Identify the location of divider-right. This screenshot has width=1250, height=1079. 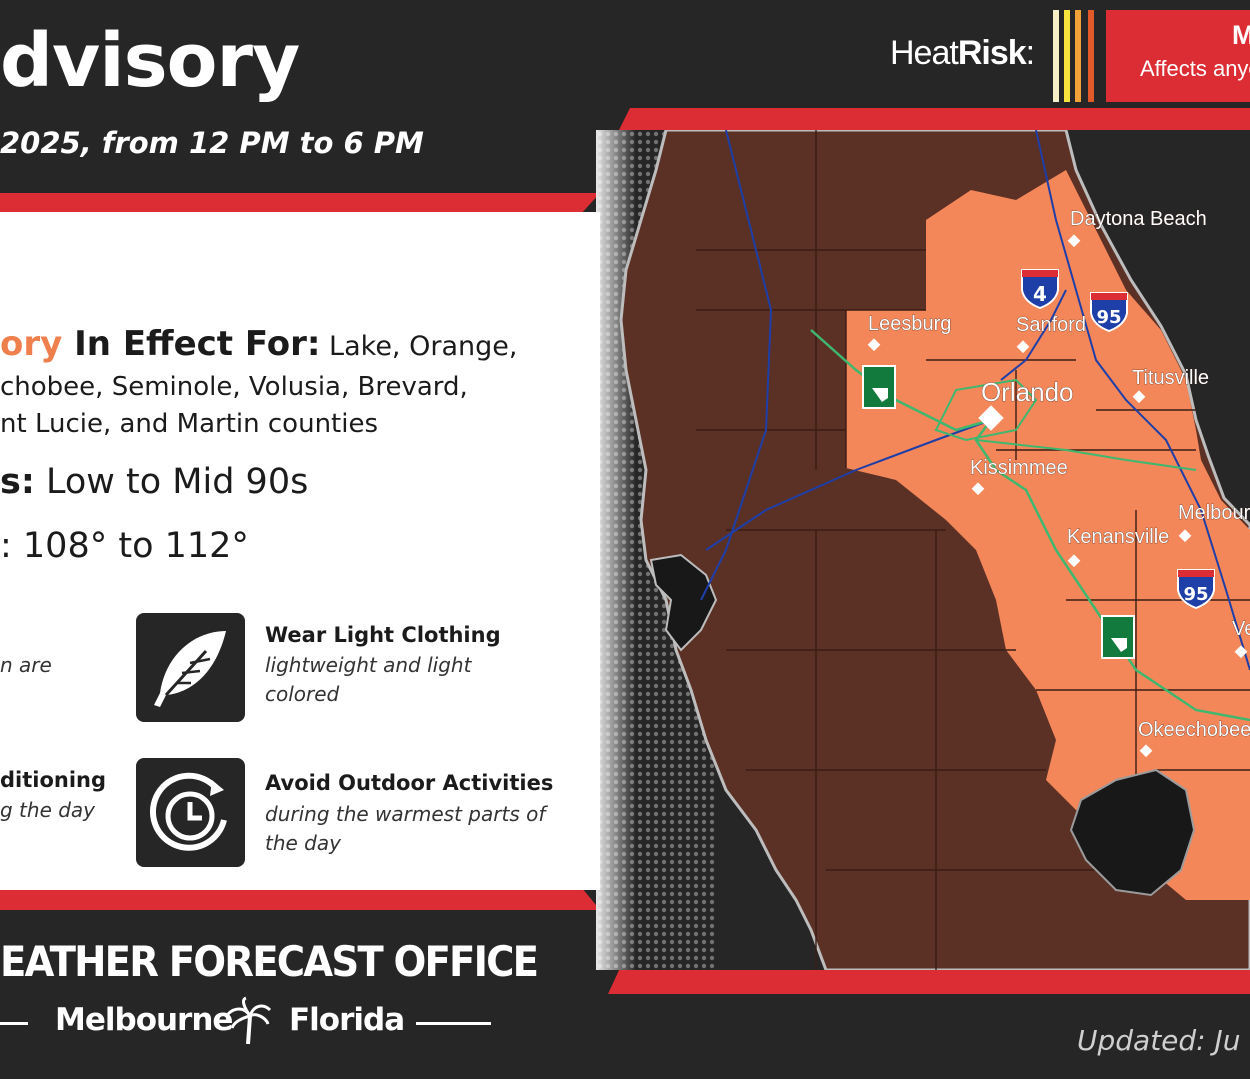
(453, 1023).